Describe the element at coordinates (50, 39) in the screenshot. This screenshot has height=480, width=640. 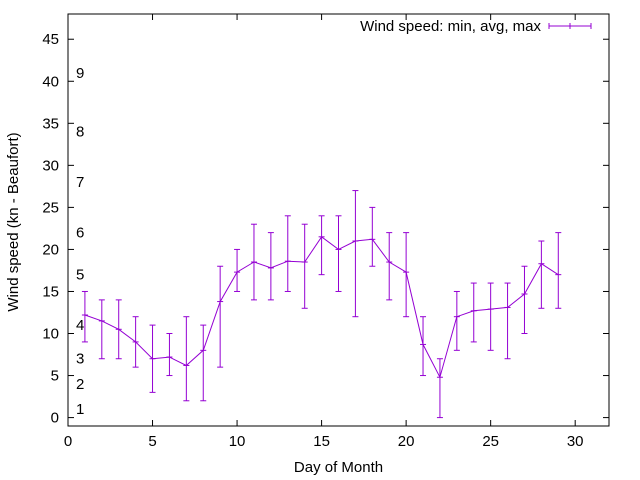
I see `y-tick-label: 45` at that location.